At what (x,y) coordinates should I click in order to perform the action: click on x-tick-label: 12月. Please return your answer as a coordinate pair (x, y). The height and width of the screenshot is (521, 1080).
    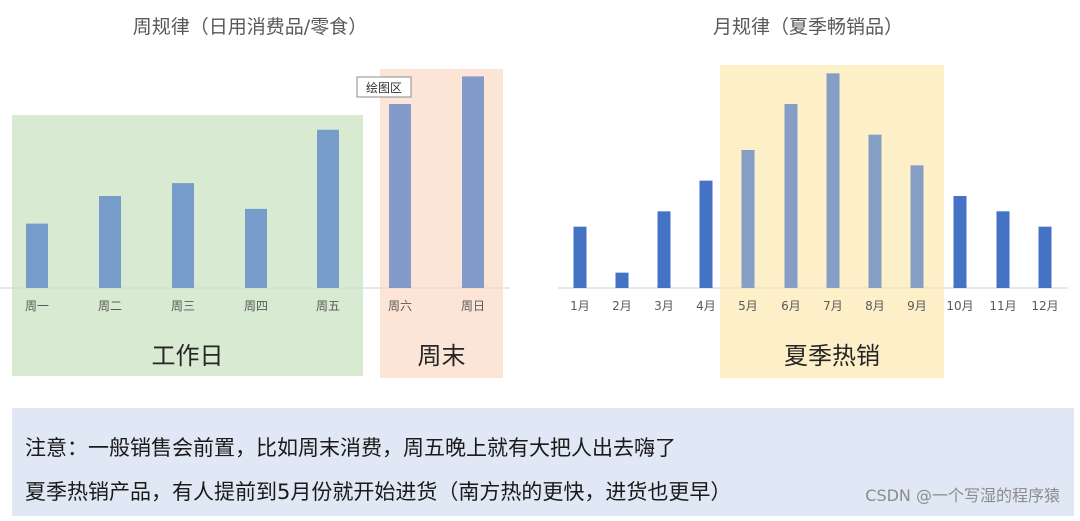
    Looking at the image, I should click on (1044, 306).